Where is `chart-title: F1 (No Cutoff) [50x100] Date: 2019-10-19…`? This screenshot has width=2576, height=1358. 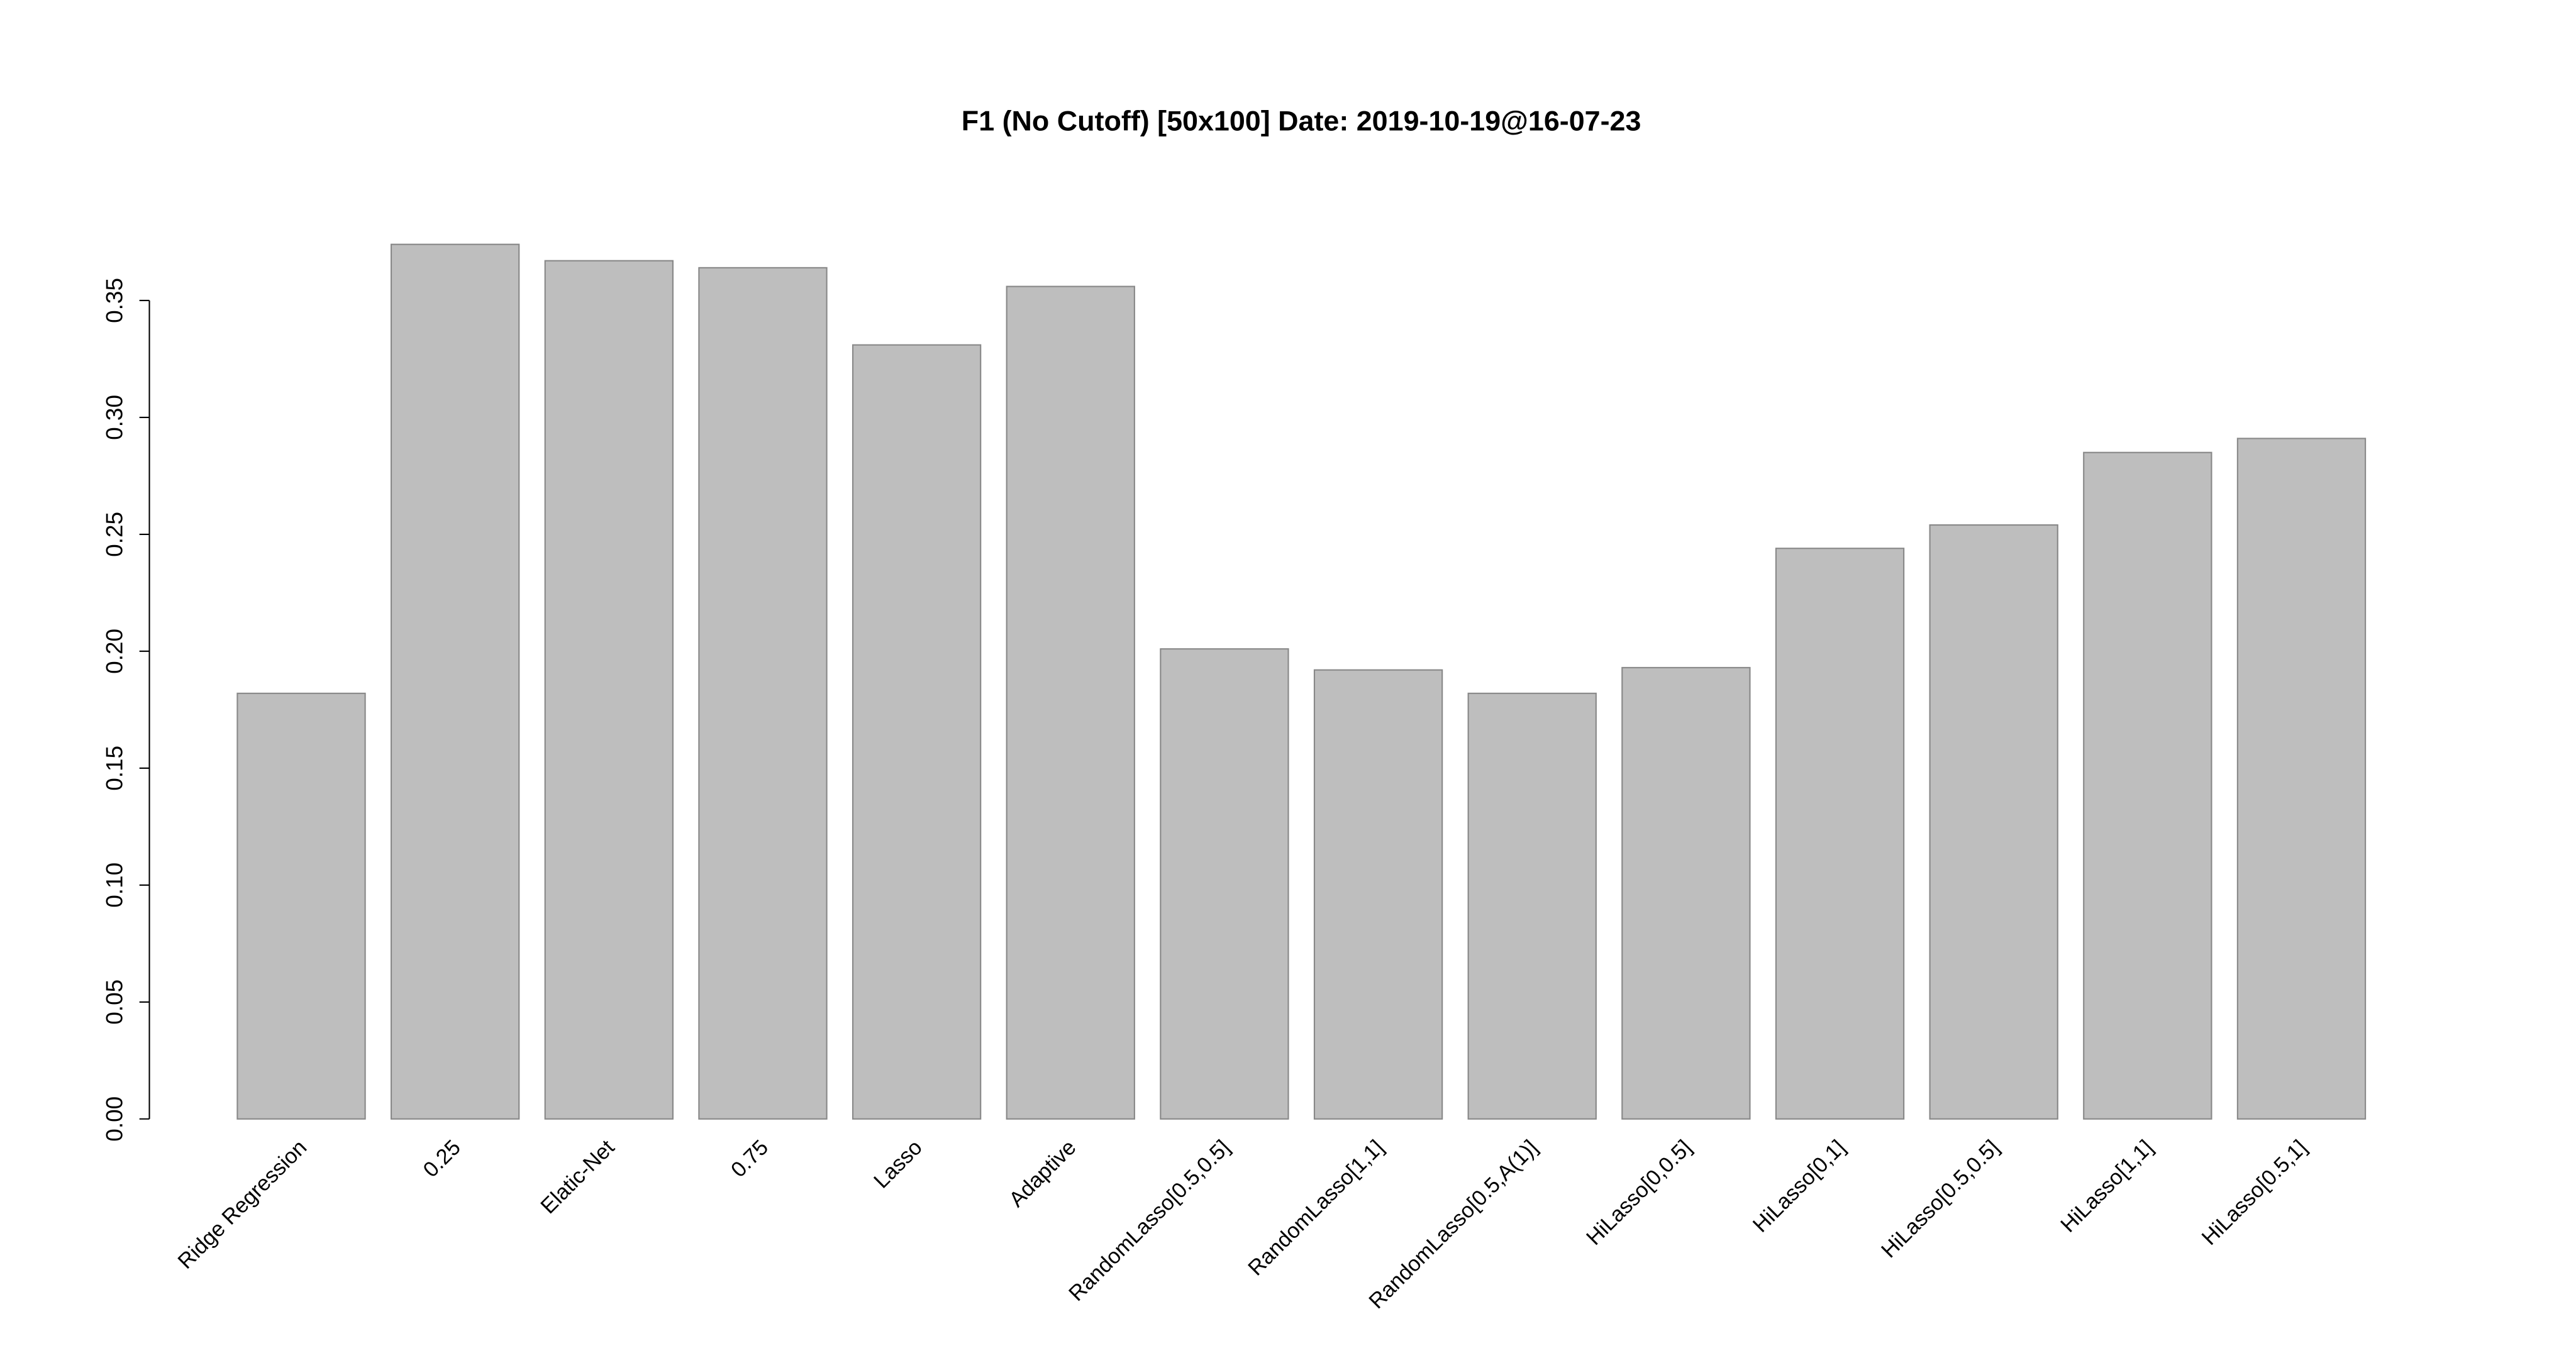 chart-title: F1 (No Cutoff) [50x100] Date: 2019-10-19… is located at coordinates (1301, 120).